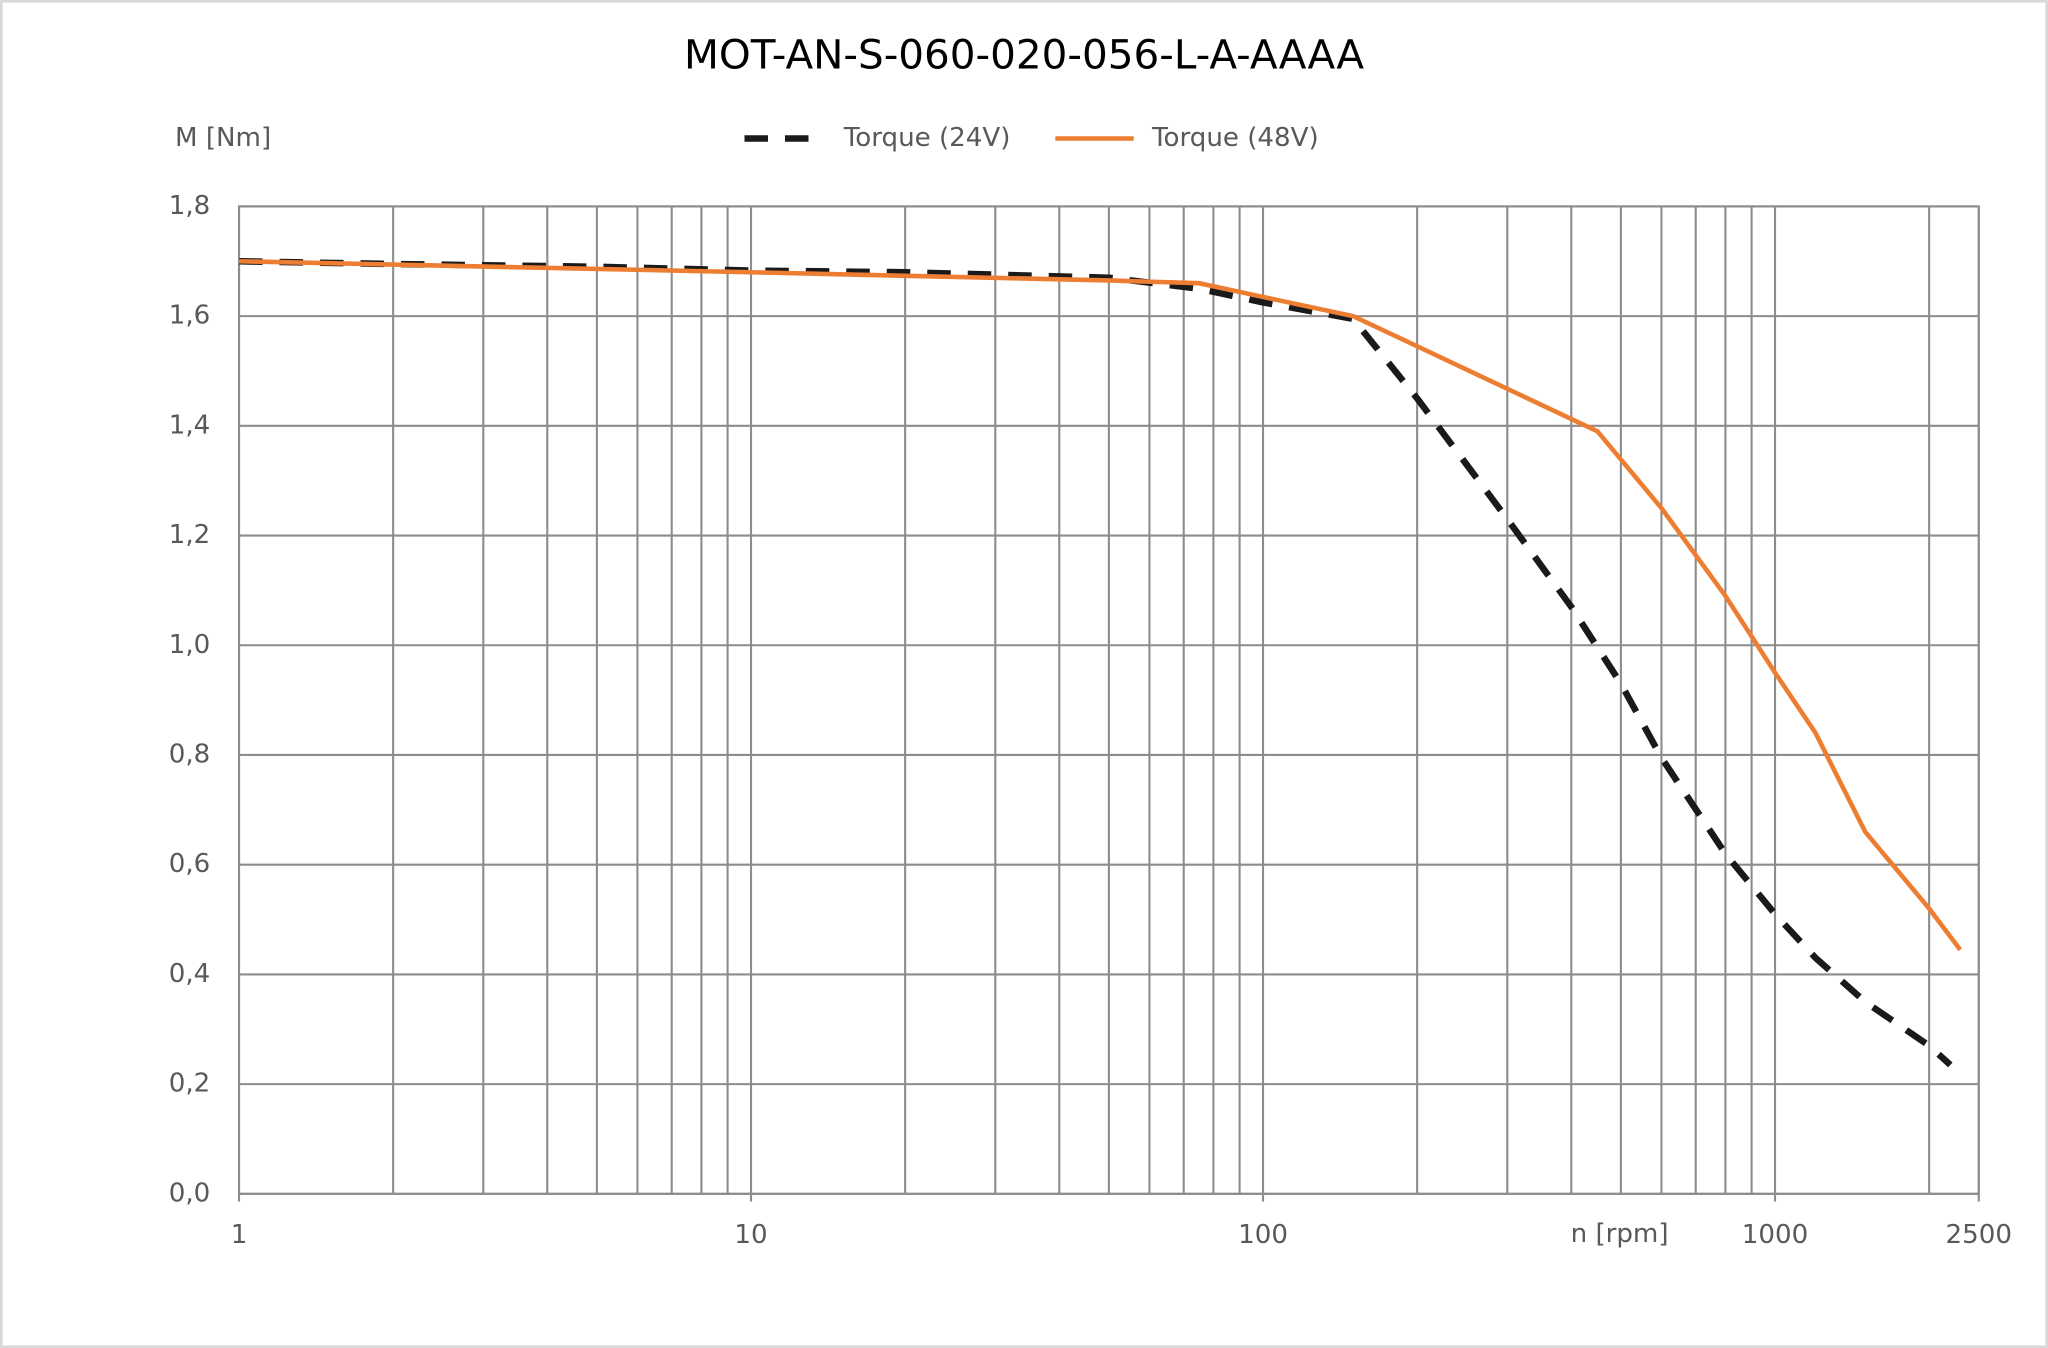 The height and width of the screenshot is (1348, 2048). What do you see at coordinates (750, 1235) in the screenshot?
I see `x-tick-label: 10` at bounding box center [750, 1235].